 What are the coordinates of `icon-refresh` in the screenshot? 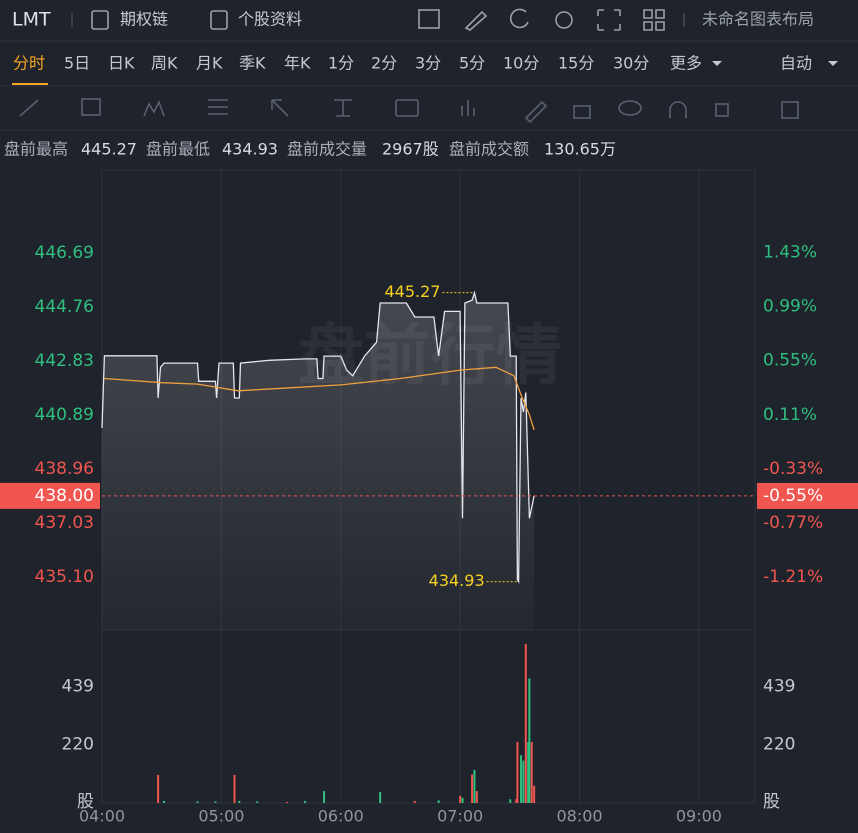 It's located at (519, 18).